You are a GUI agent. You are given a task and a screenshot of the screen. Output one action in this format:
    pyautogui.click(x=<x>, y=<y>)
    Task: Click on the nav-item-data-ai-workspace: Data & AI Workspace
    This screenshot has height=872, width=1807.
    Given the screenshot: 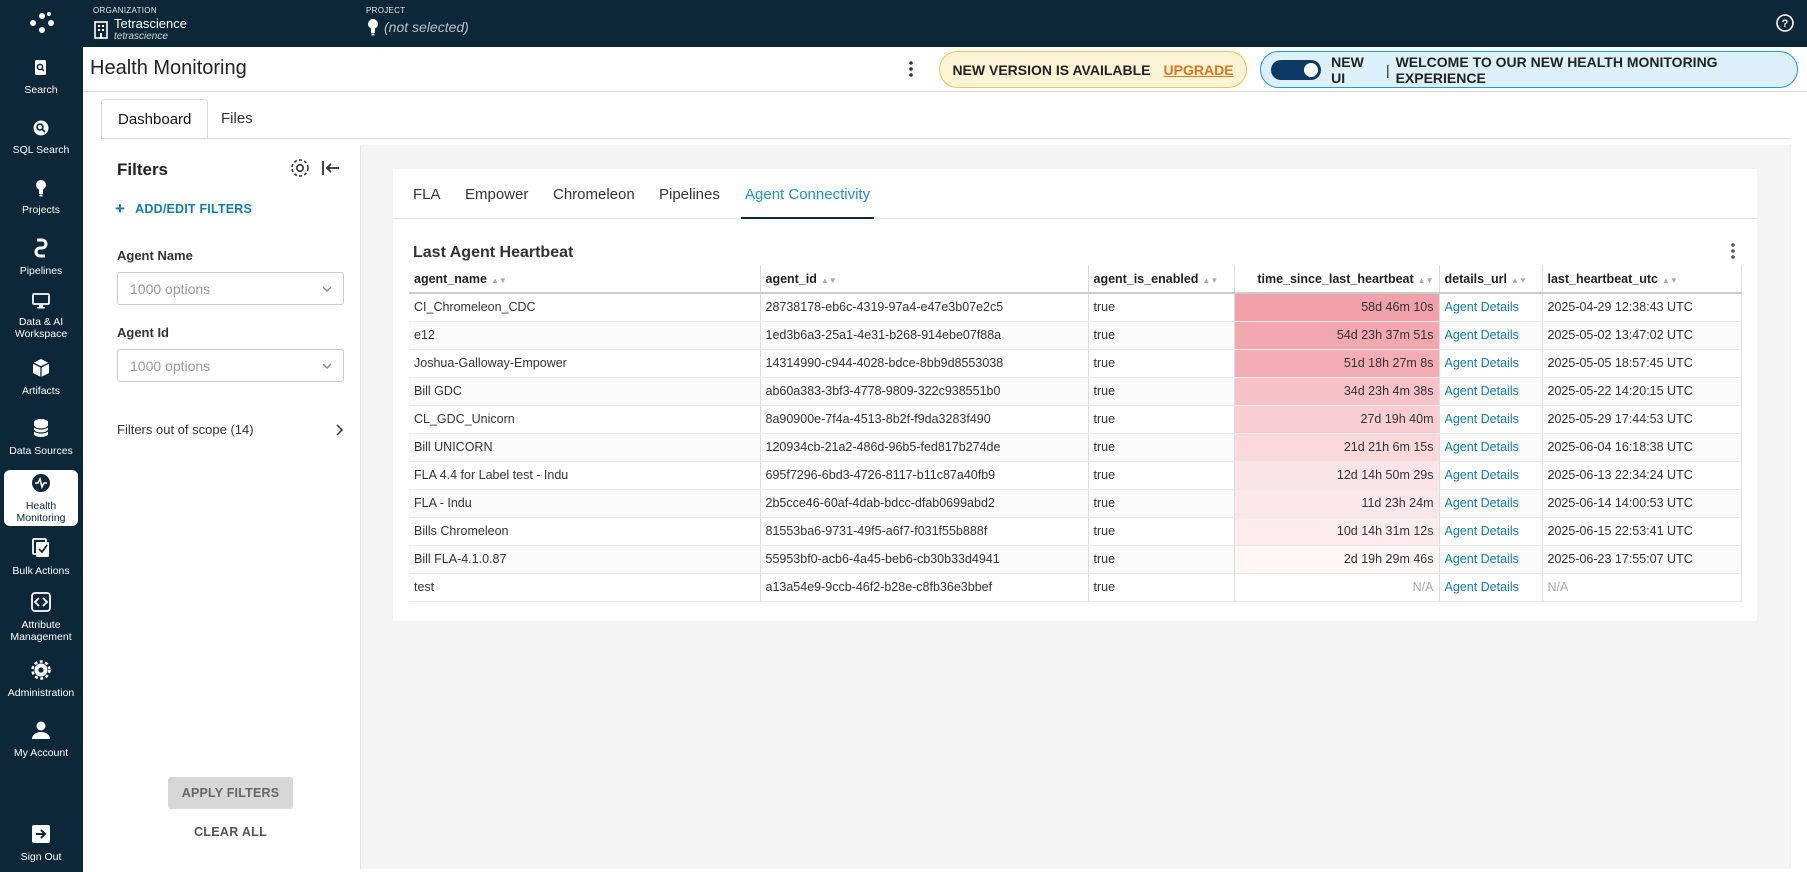 What is the action you would take?
    pyautogui.click(x=41, y=316)
    